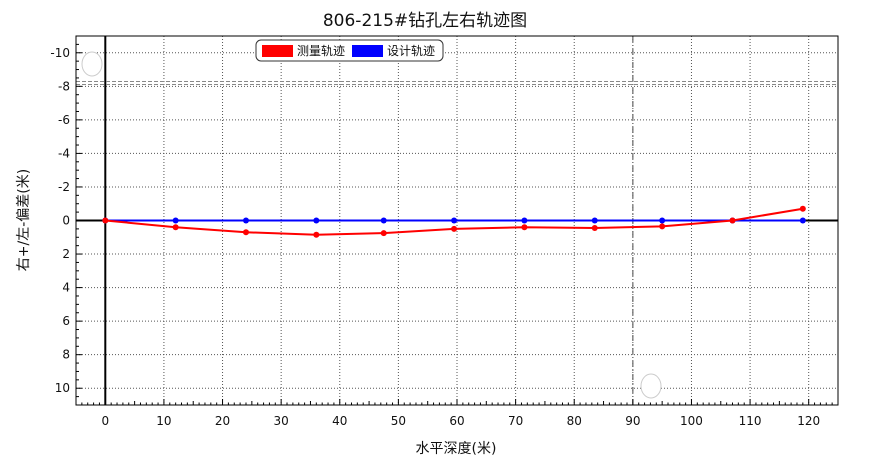  I want to click on series-measured, so click(454, 221).